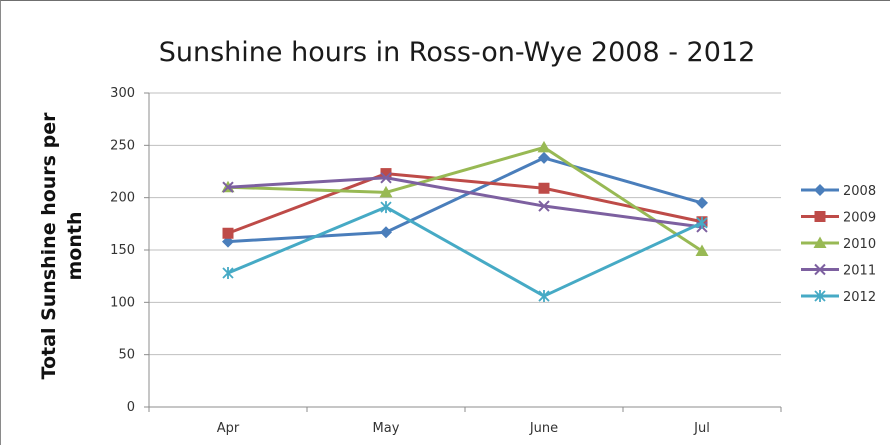  What do you see at coordinates (131, 407) in the screenshot?
I see `y-tick-label: 0` at bounding box center [131, 407].